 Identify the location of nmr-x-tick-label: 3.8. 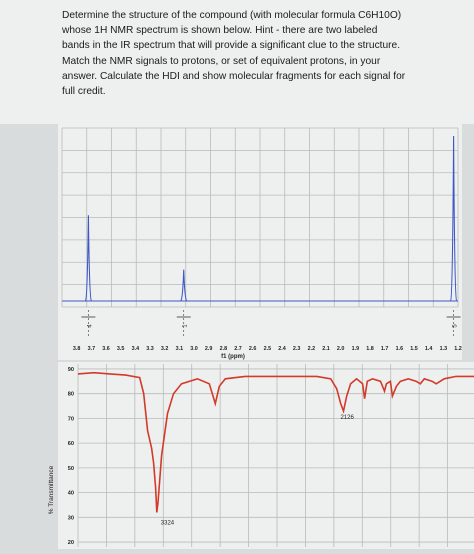
(77, 349).